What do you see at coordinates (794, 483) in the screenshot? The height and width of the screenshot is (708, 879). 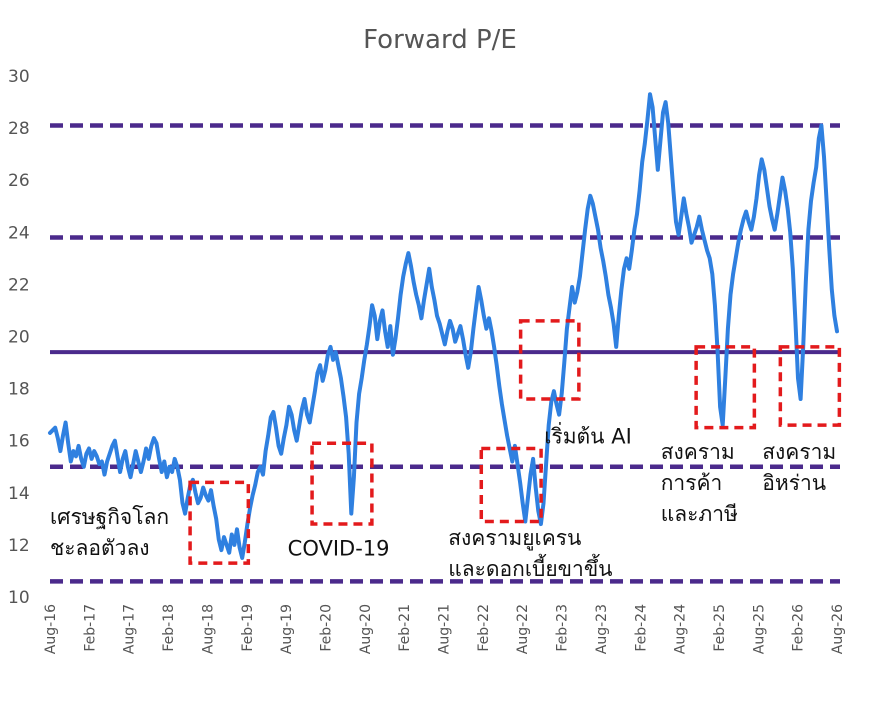 I see `annotation-label: อิหร่าน` at bounding box center [794, 483].